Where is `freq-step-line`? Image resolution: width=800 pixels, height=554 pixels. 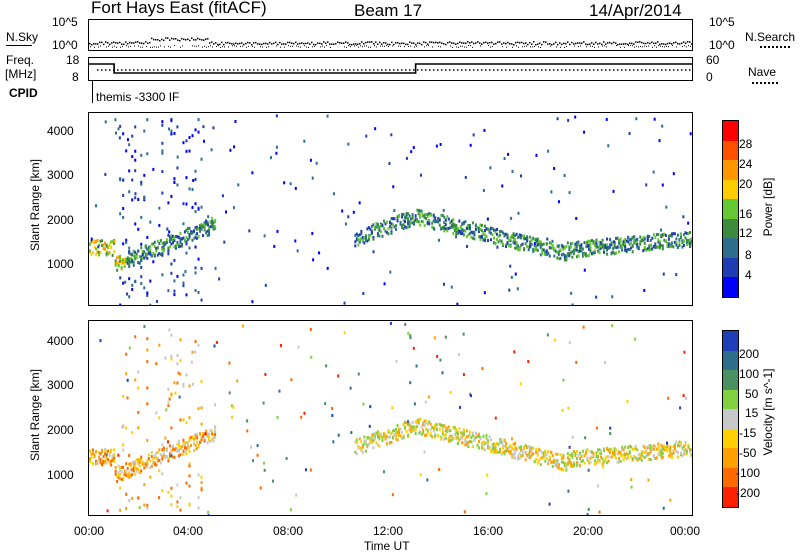 freq-step-line is located at coordinates (390, 68).